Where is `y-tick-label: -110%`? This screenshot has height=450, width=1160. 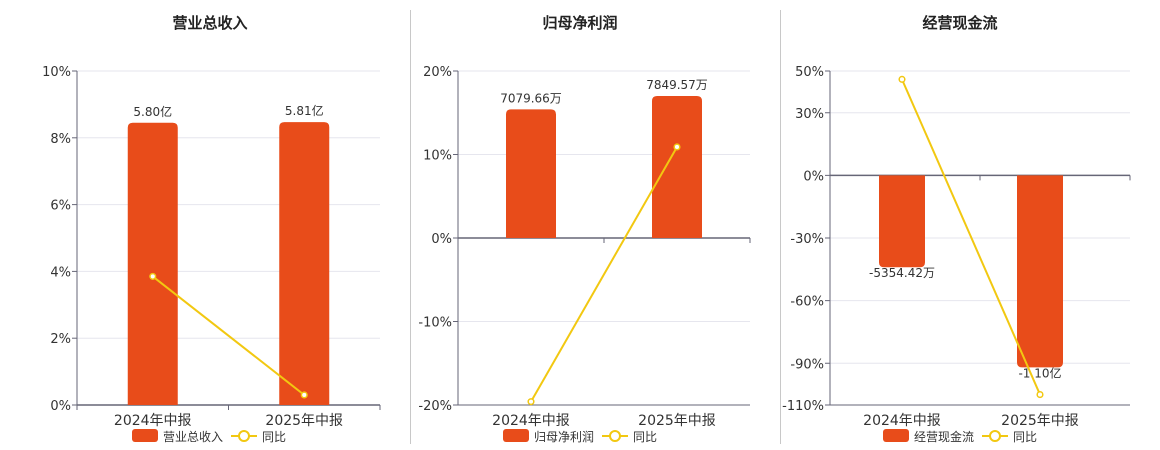
y-tick-label: -110% is located at coordinates (803, 406).